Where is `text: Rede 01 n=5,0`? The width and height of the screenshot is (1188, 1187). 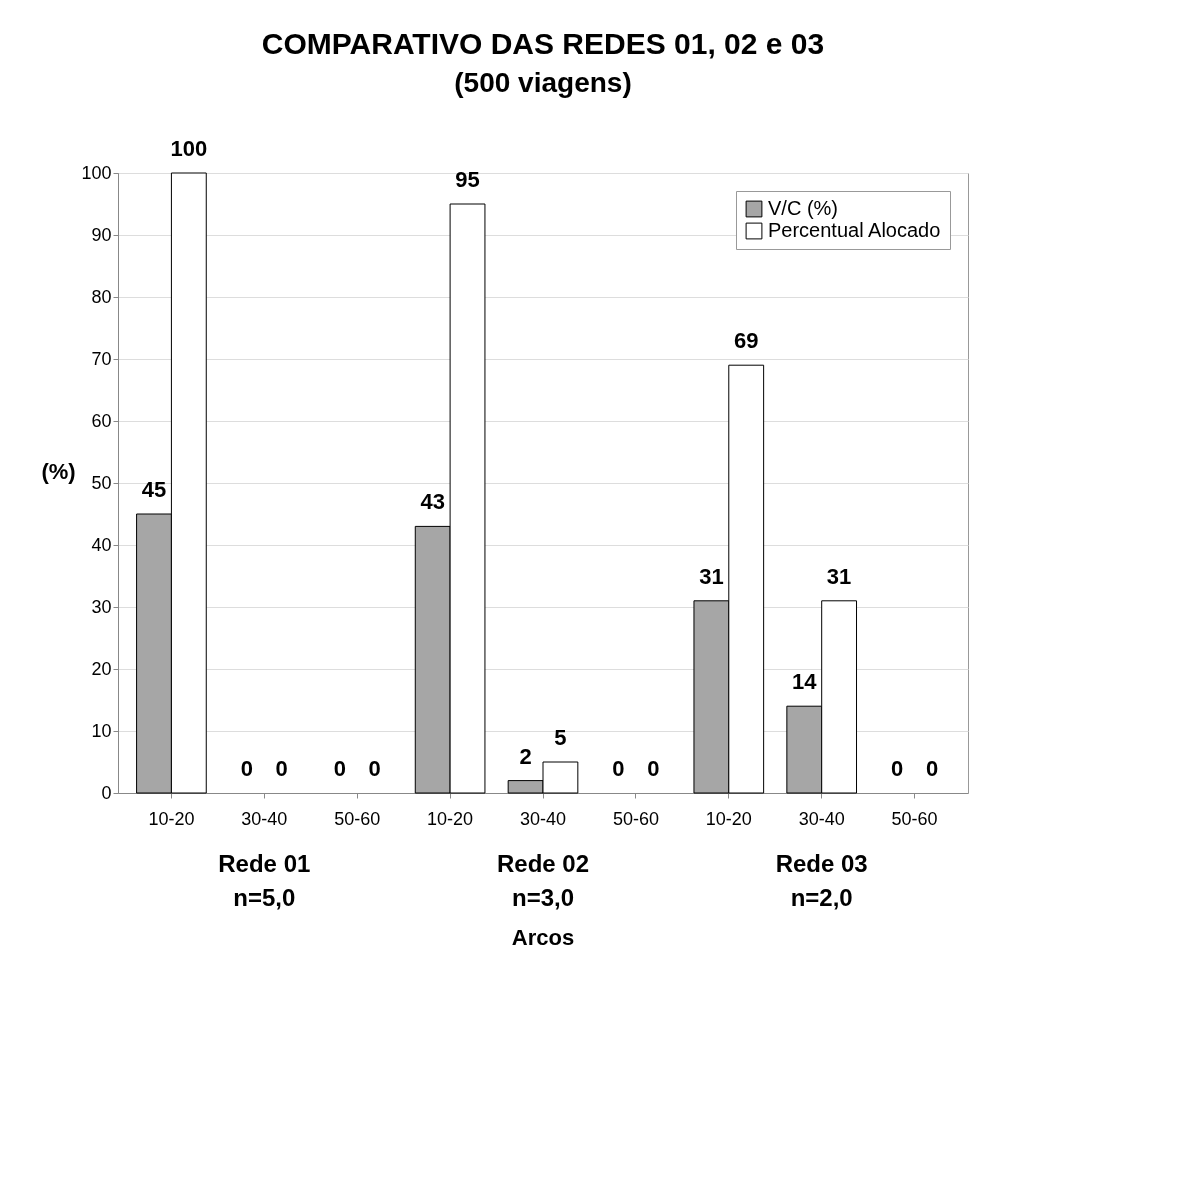 text: Rede 01 n=5,0 is located at coordinates (264, 880).